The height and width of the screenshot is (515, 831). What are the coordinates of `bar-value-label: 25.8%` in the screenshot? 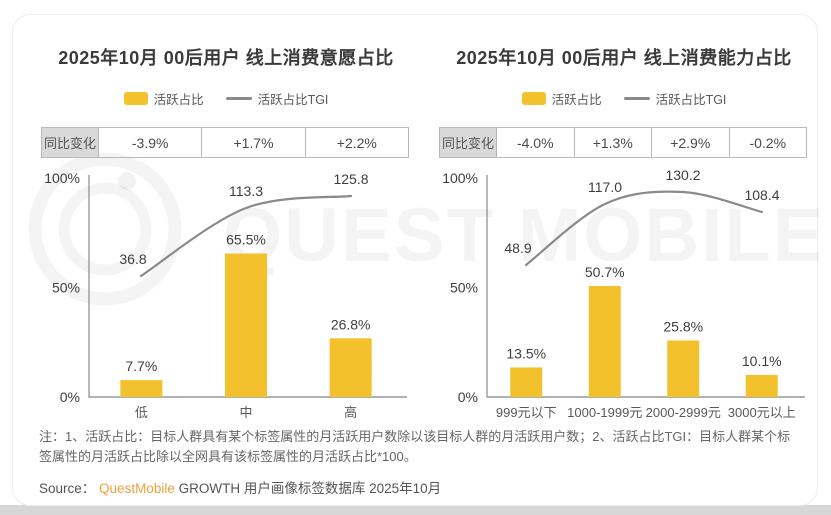 It's located at (683, 326).